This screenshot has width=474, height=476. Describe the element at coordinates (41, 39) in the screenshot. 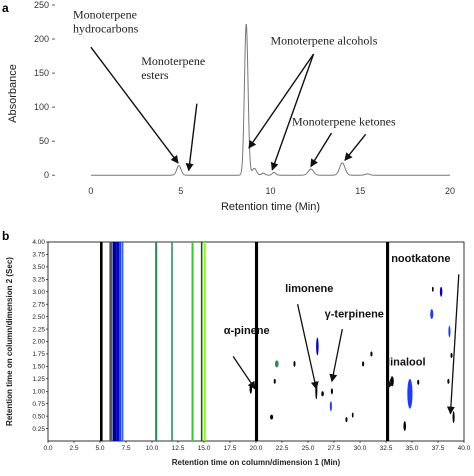

I see `panel-a-y-tick-label: 200` at that location.